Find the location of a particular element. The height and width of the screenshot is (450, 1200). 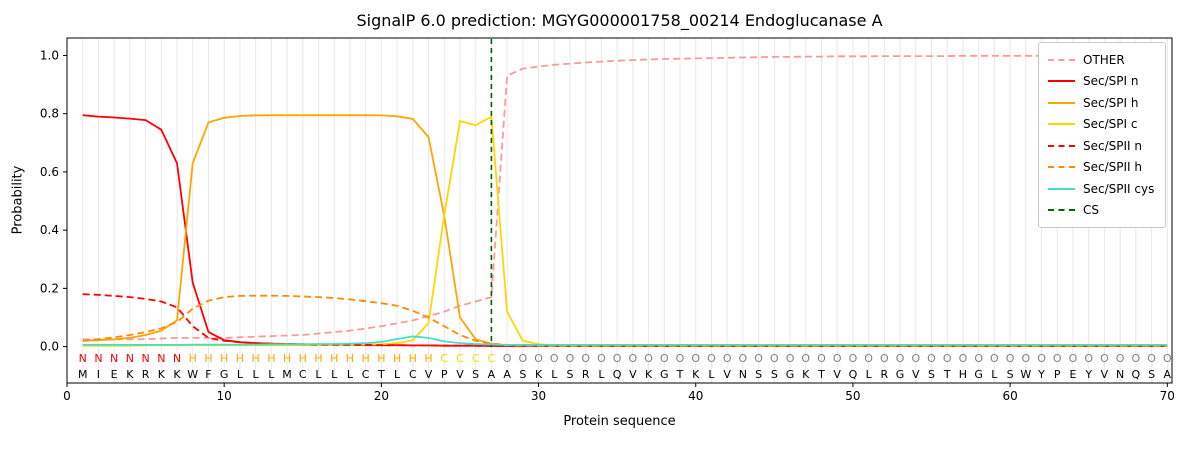

legend-label: CS is located at coordinates (1091, 210).